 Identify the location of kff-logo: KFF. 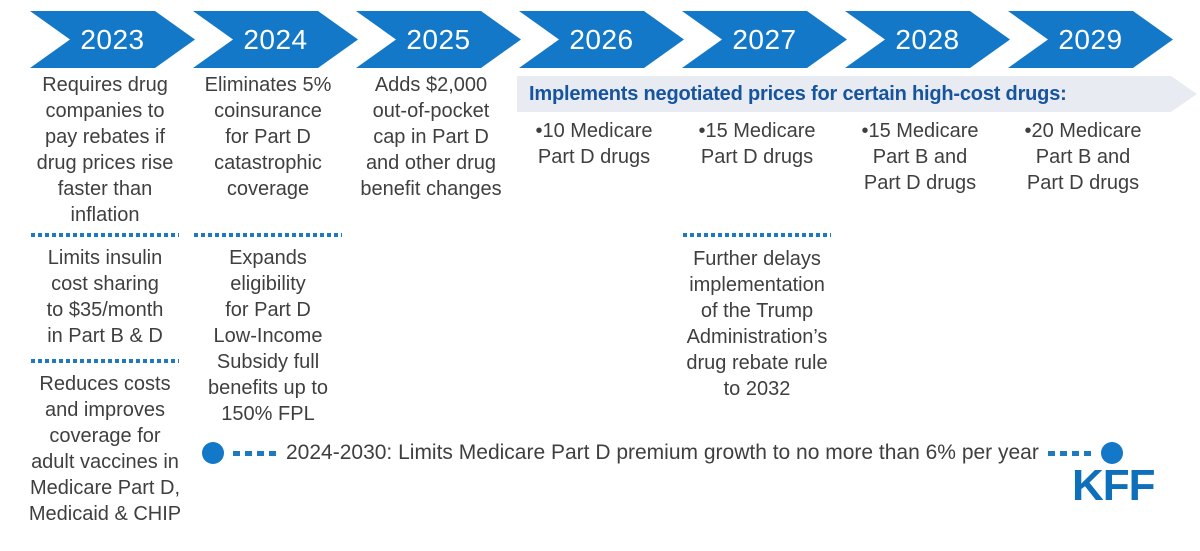
(1114, 485).